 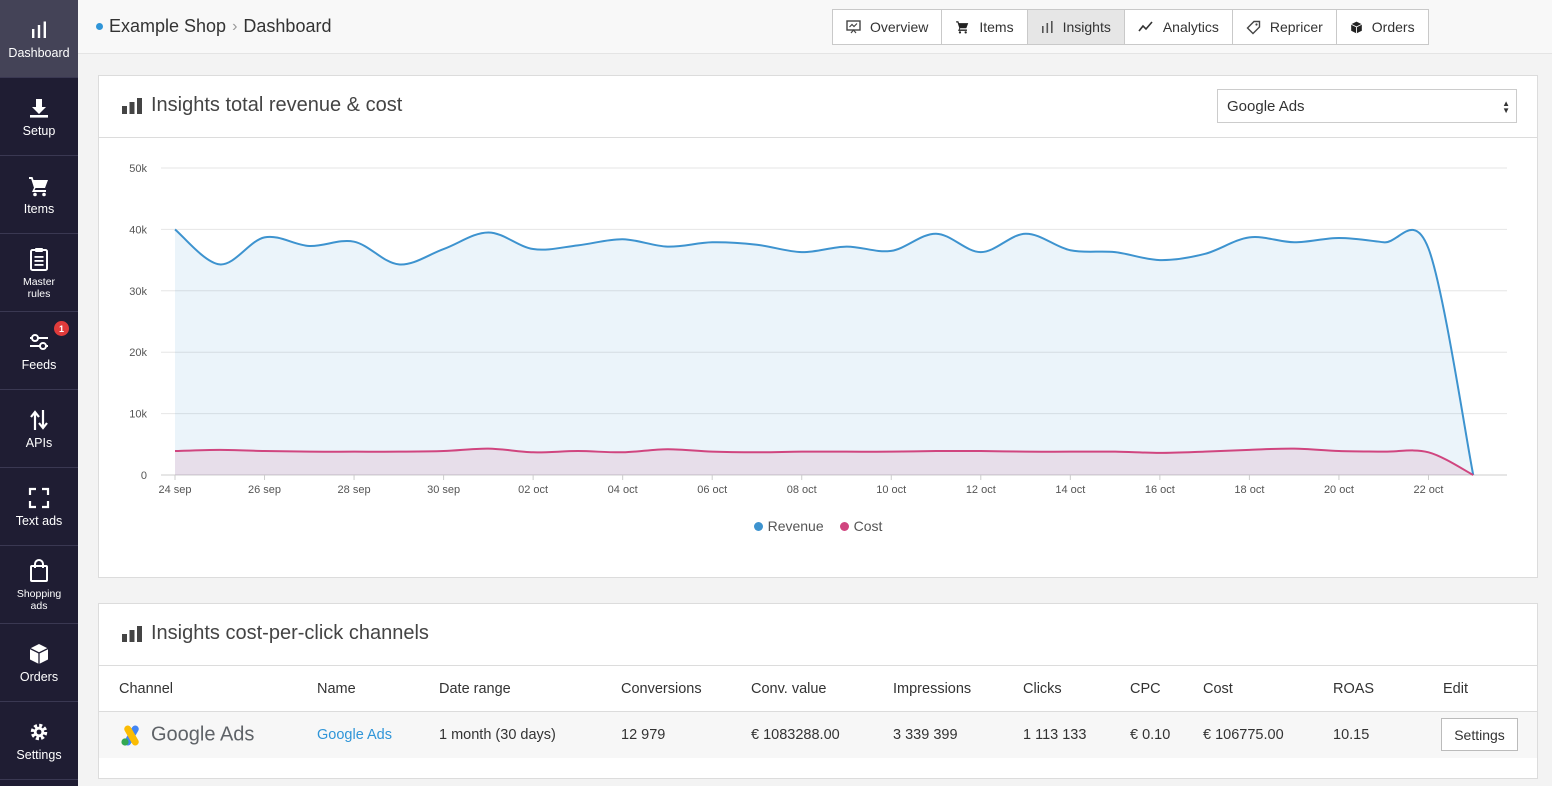 What do you see at coordinates (39, 195) in the screenshot?
I see `sidebar-item-items: Items` at bounding box center [39, 195].